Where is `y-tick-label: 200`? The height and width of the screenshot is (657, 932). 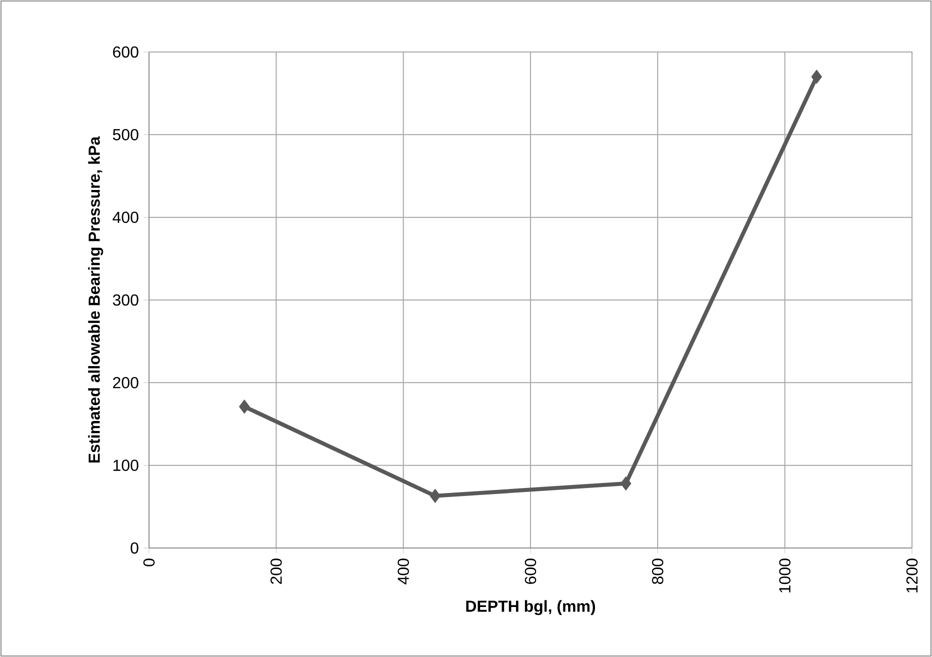 y-tick-label: 200 is located at coordinates (125, 382).